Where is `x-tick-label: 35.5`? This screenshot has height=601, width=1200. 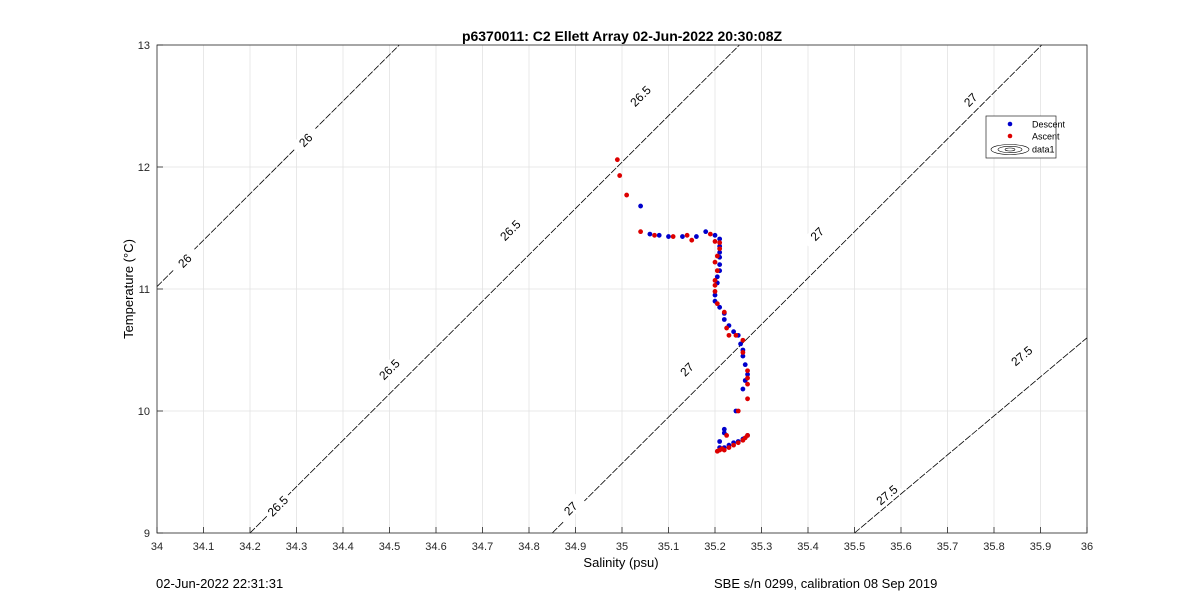
x-tick-label: 35.5 is located at coordinates (854, 547).